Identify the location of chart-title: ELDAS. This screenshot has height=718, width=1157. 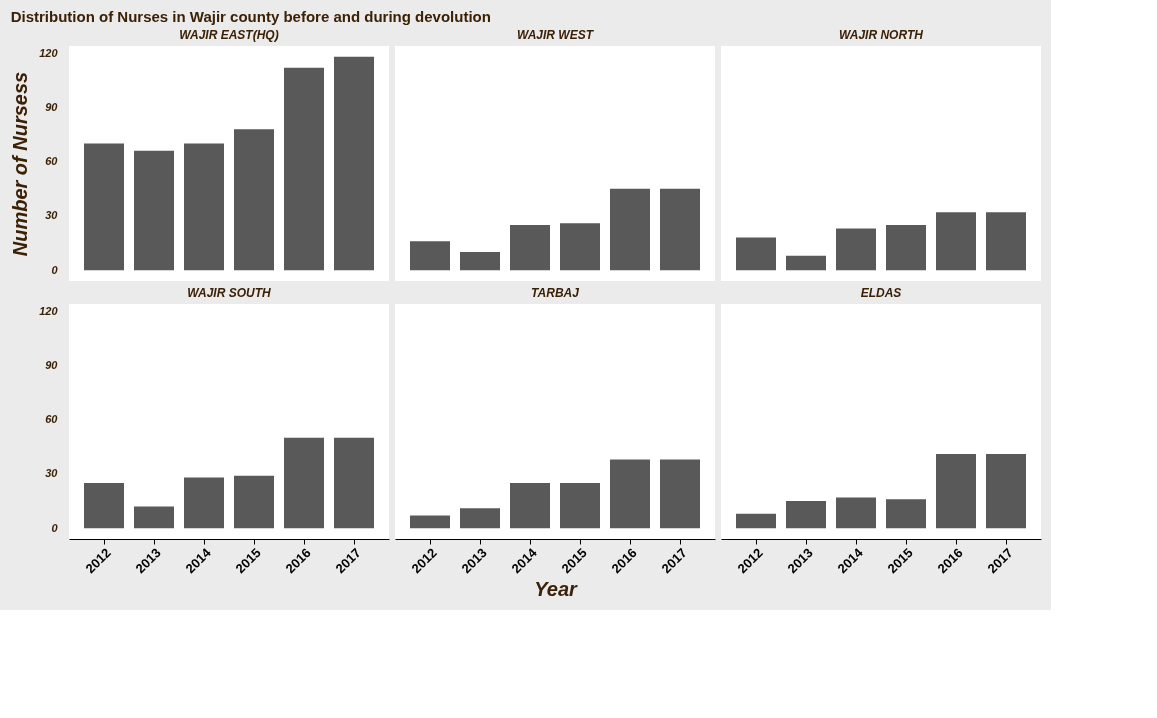
(881, 293).